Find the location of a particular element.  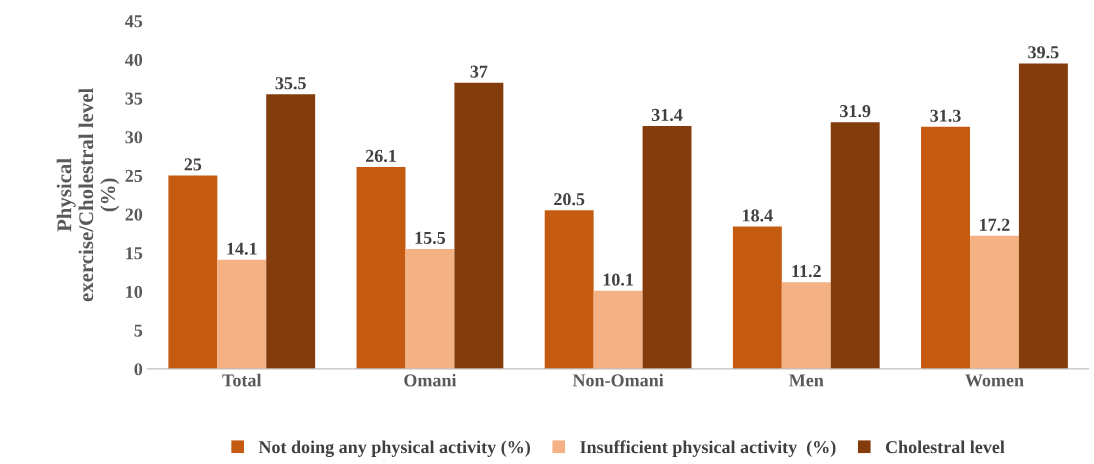

data-label: 15.5 is located at coordinates (430, 238).